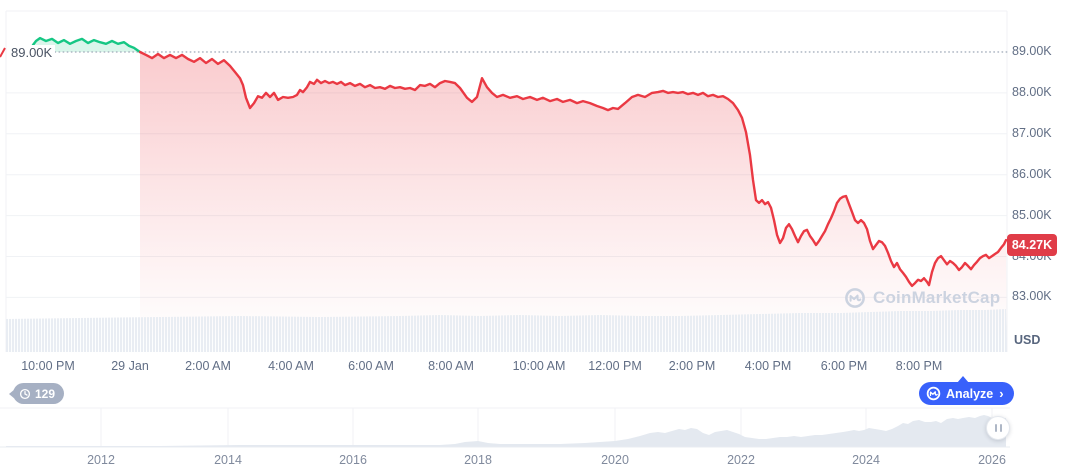 The image size is (1072, 470). What do you see at coordinates (45, 393) in the screenshot?
I see `history-count: 129` at bounding box center [45, 393].